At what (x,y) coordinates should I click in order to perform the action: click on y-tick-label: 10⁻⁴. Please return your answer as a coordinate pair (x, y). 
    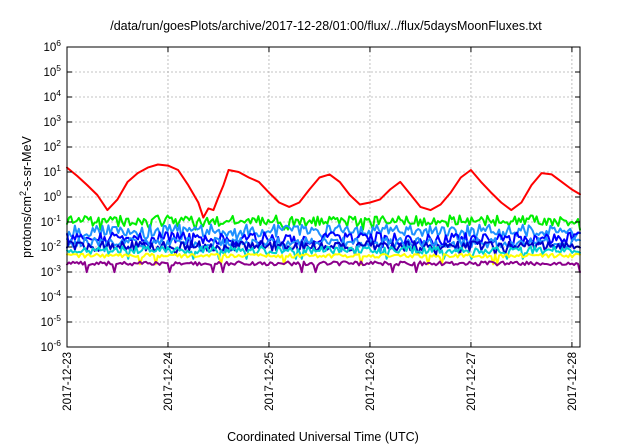
    Looking at the image, I should click on (51, 296).